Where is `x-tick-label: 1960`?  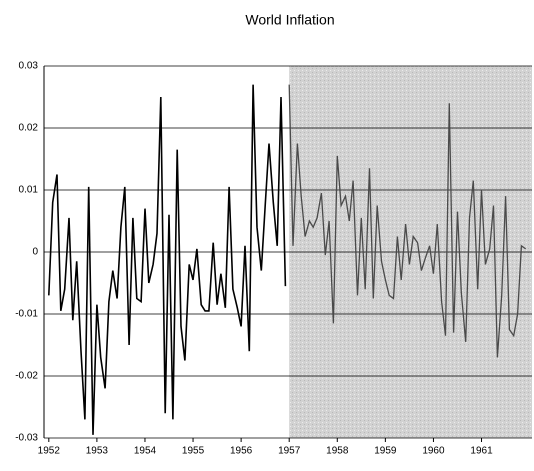 x-tick-label: 1960 is located at coordinates (433, 451).